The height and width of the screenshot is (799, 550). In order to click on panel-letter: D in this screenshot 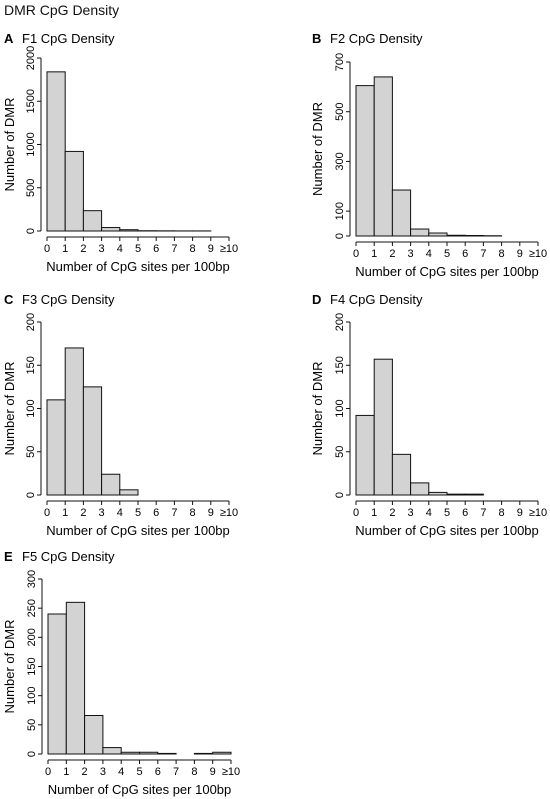, I will do `click(316, 299)`.